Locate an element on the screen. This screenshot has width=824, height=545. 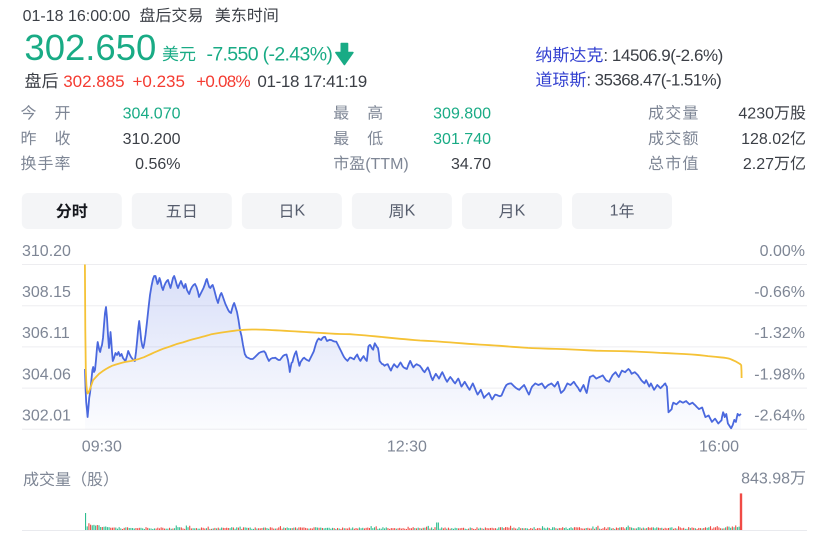
svg-text: 4230 is located at coordinates (756, 114).